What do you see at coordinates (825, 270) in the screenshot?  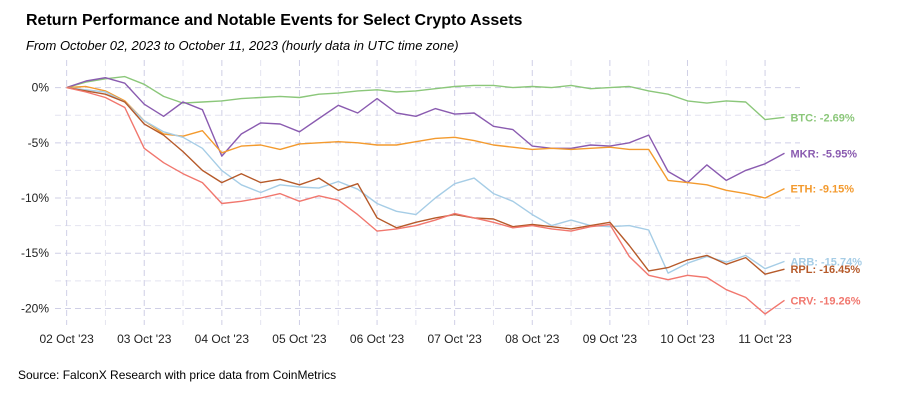 I see `series-end-label-rpl: RPL: -16.45%` at bounding box center [825, 270].